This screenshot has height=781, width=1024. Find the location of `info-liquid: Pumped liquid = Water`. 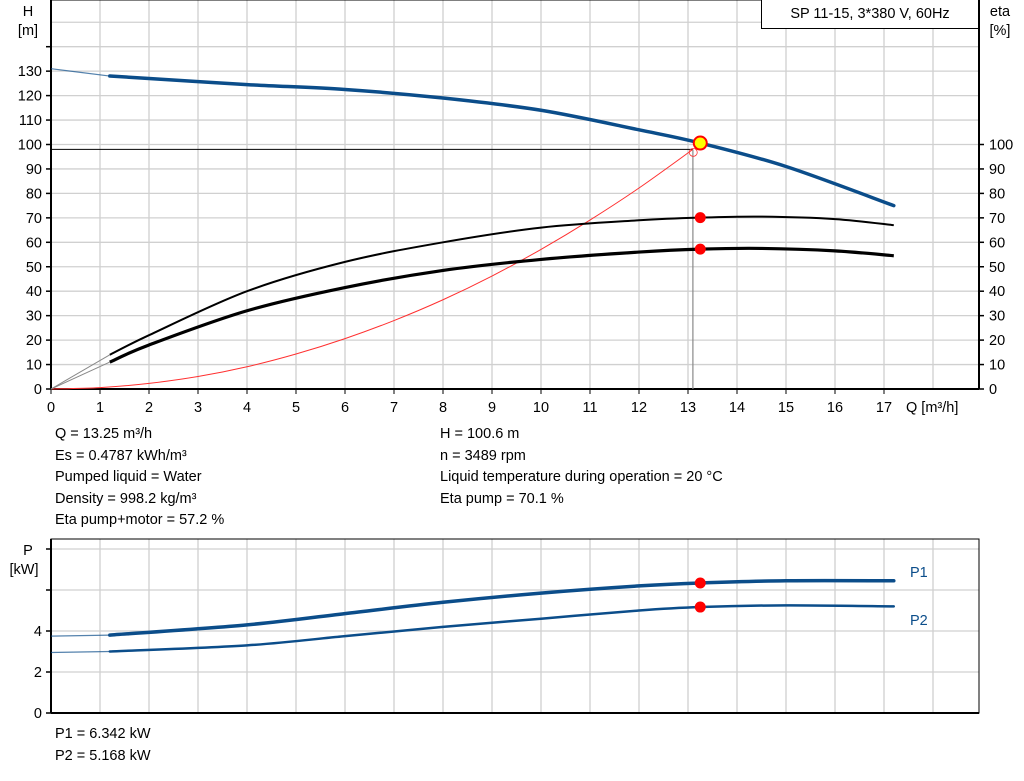

info-liquid: Pumped liquid = Water is located at coordinates (128, 477).